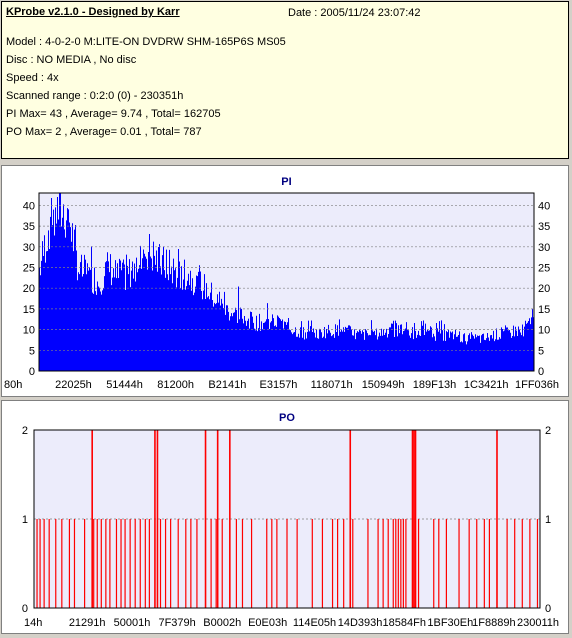 This screenshot has height=638, width=572. I want to click on pi-y-tick-label-left: 35, so click(29, 227).